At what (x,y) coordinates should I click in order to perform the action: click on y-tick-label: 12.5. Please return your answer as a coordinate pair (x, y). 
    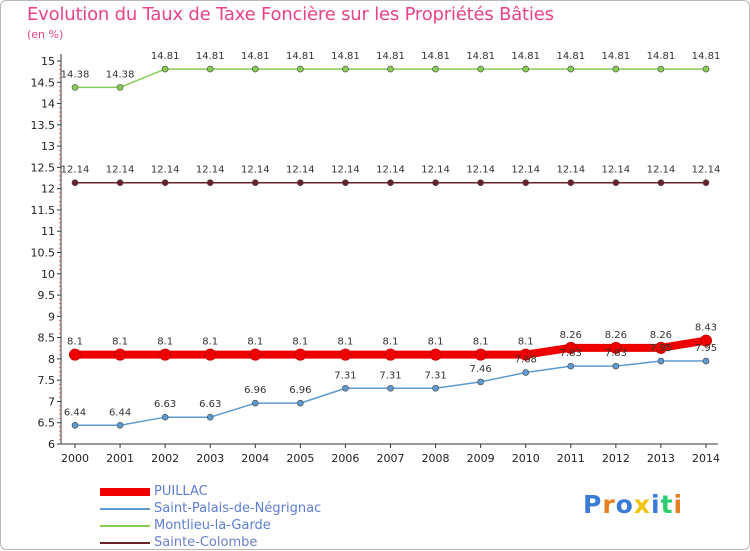
    Looking at the image, I should click on (43, 167).